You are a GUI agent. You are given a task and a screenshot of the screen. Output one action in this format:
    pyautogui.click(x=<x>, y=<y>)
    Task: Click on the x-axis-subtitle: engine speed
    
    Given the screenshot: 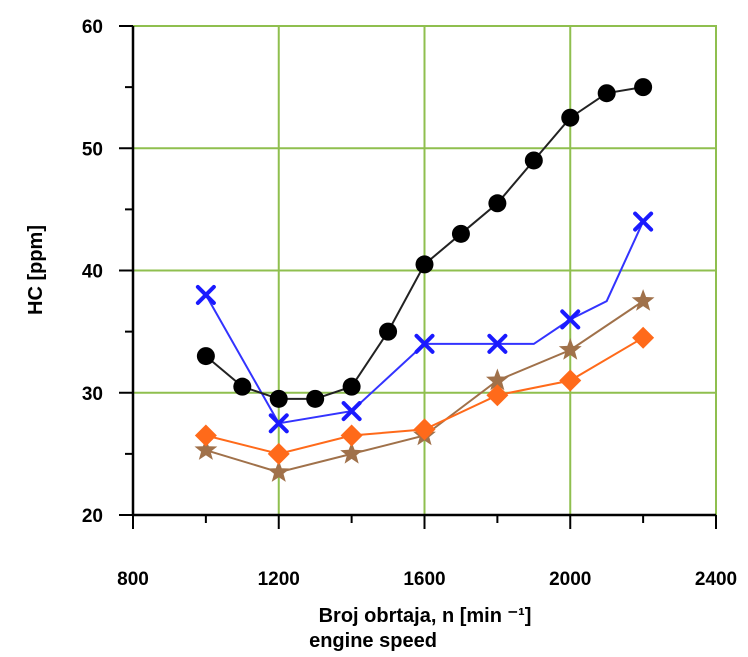 What is the action you would take?
    pyautogui.click(x=373, y=641)
    